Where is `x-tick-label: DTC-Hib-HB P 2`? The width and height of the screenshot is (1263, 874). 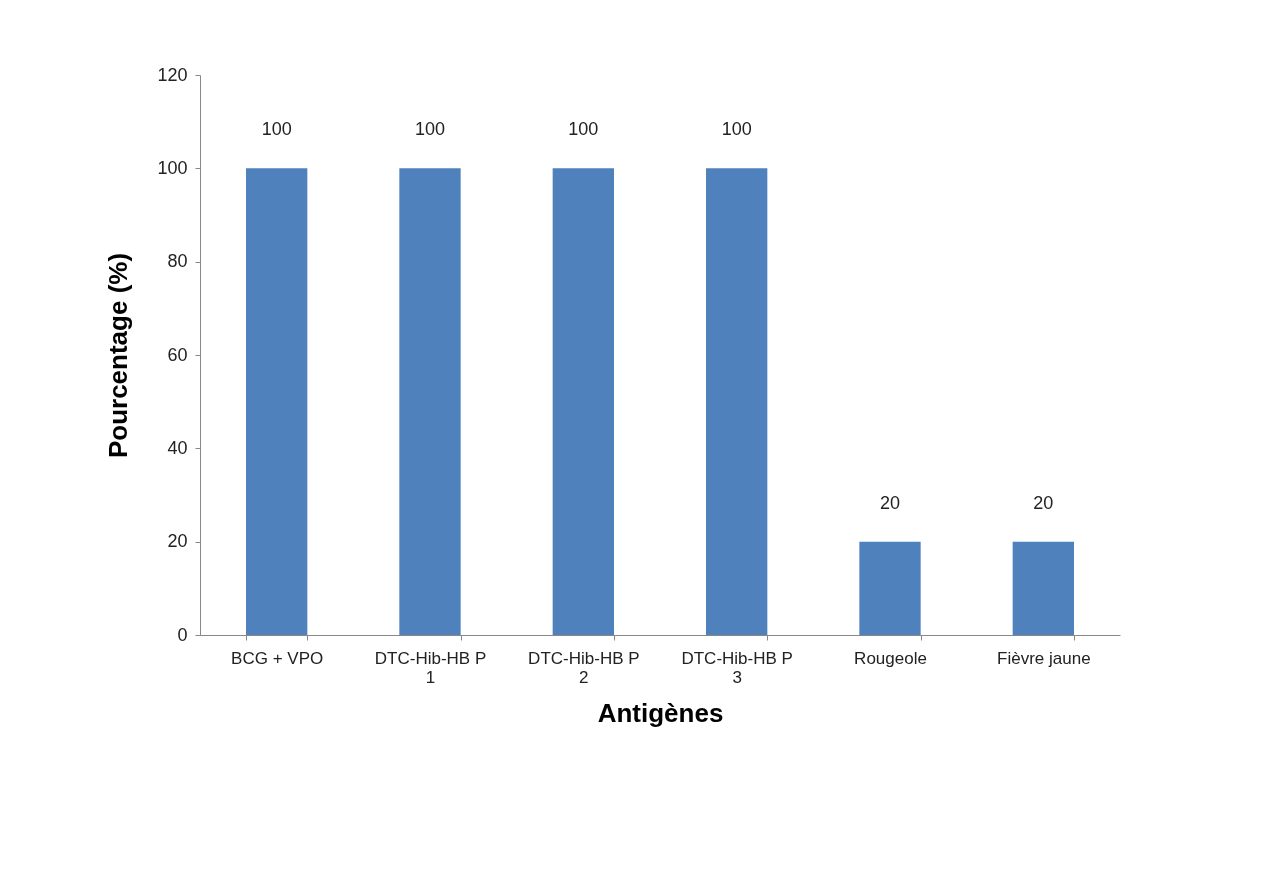
x-tick-label: DTC-Hib-HB P 2 is located at coordinates (584, 667).